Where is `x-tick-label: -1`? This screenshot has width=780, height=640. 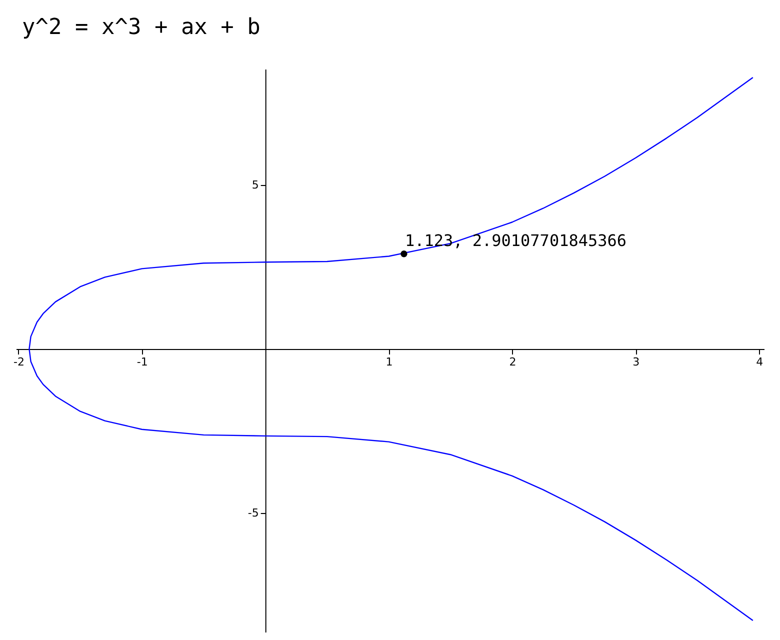
x-tick-label: -1 is located at coordinates (142, 362).